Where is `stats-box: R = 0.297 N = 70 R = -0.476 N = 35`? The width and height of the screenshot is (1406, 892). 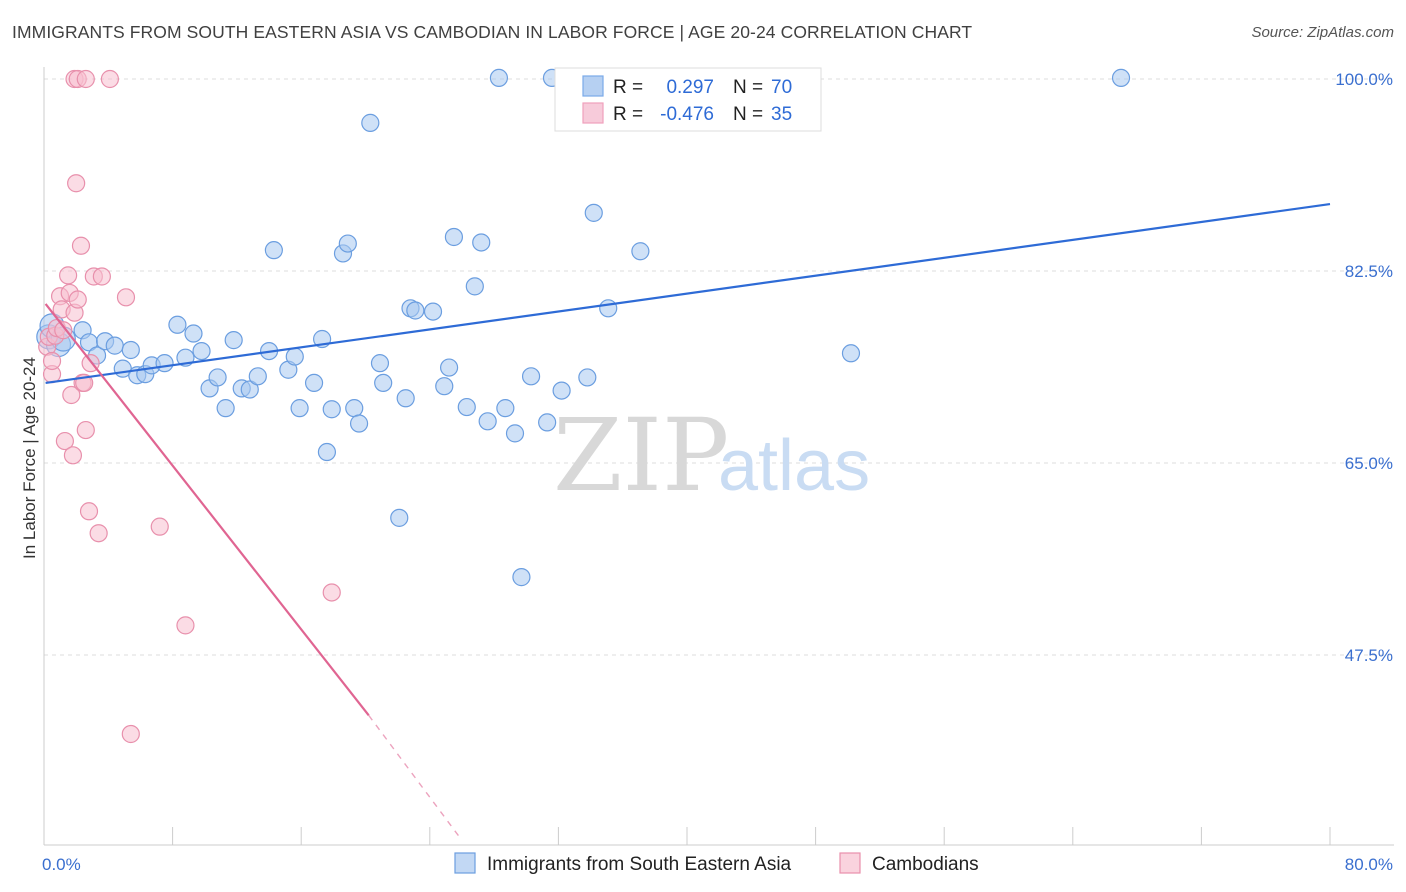
stats-box: R = 0.297 N = 70 R = -0.476 N = 35 is located at coordinates (688, 99).